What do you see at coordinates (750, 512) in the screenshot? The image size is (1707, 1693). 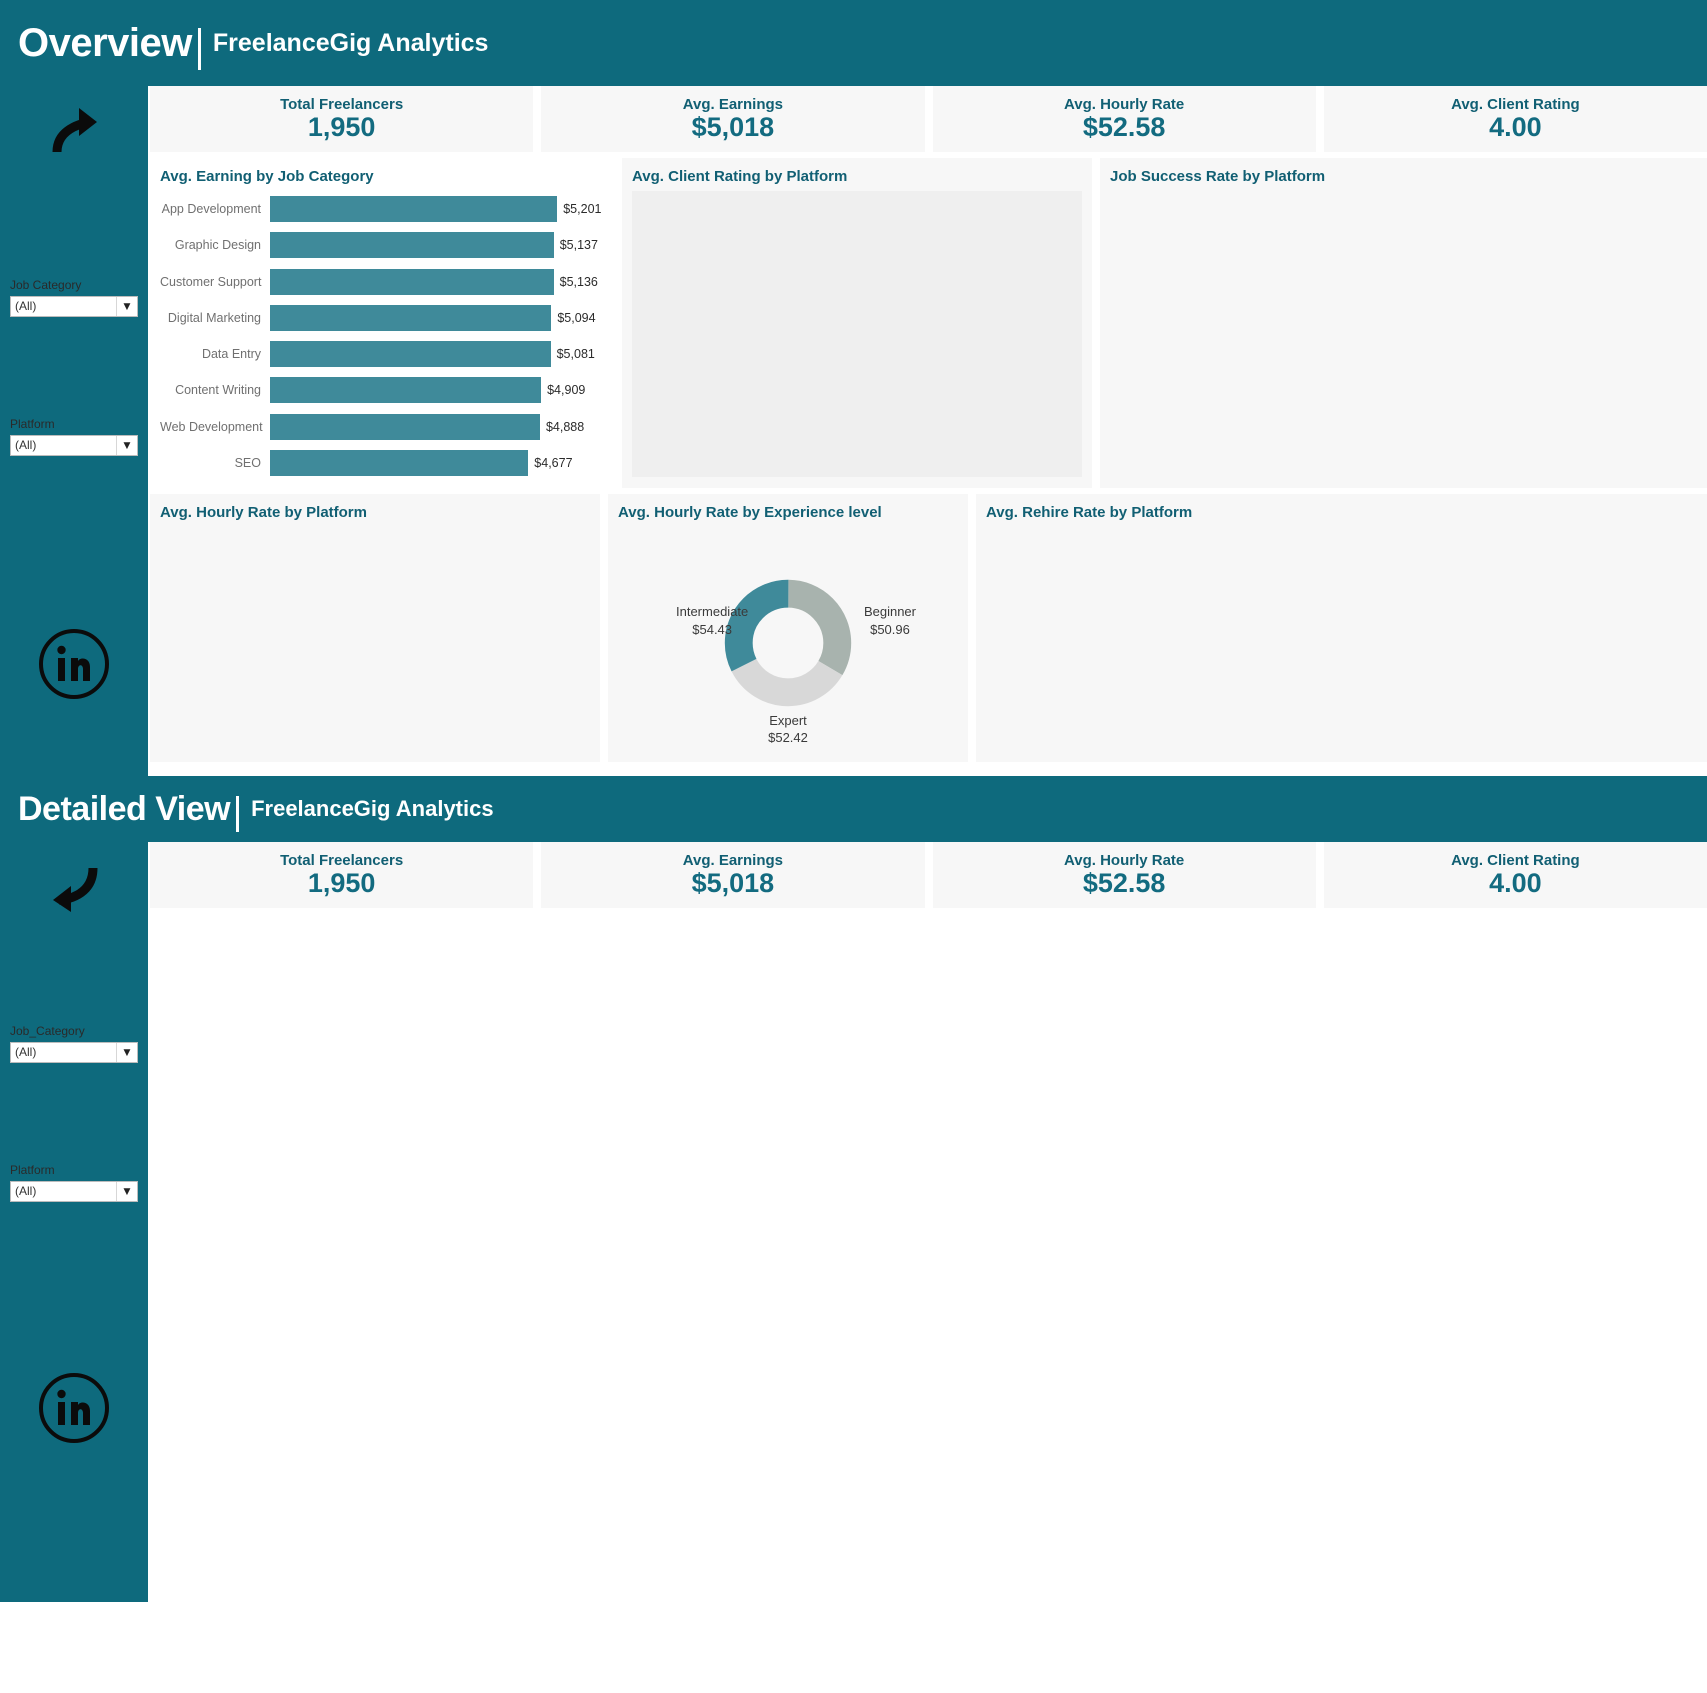 I see `chart-title: Avg. Hourly Rate by Experience level` at bounding box center [750, 512].